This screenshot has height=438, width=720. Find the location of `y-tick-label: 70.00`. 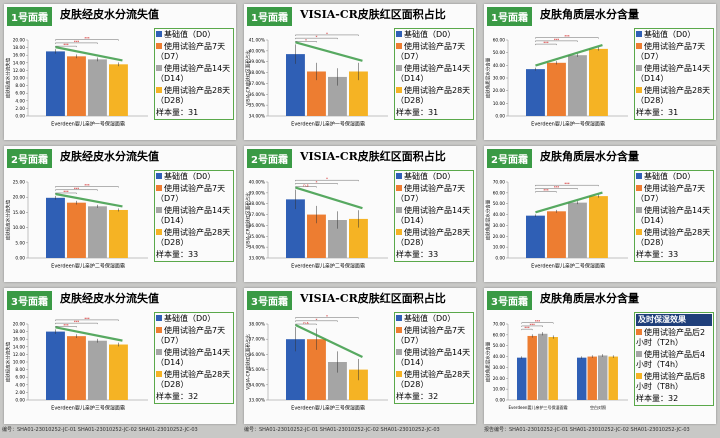

y-tick-label: 70.00 is located at coordinates (499, 183).